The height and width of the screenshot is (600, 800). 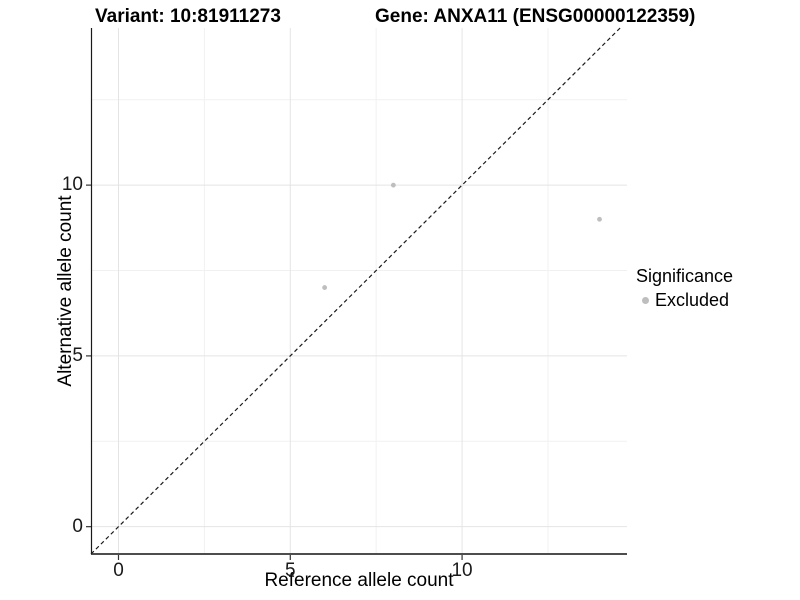 I want to click on legend-item-label: Excluded, so click(x=692, y=300).